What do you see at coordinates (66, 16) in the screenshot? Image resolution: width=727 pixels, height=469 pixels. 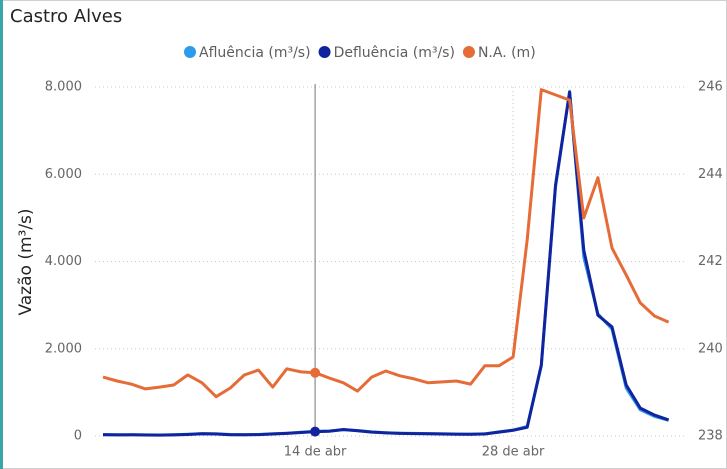 I see `chart-title: Castro Alves` at bounding box center [66, 16].